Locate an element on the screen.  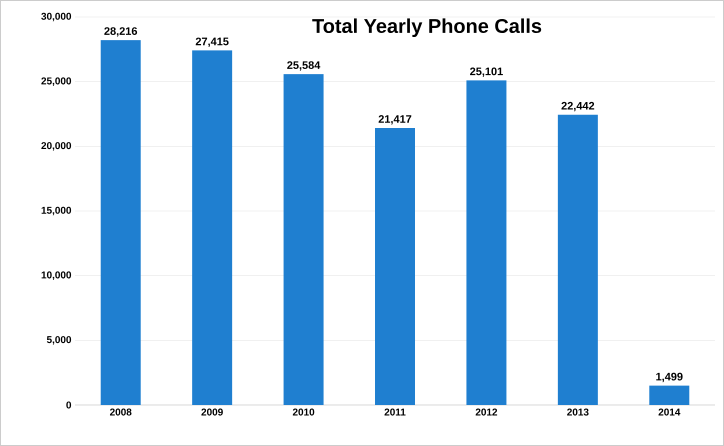
data-label: 28,216 is located at coordinates (121, 32).